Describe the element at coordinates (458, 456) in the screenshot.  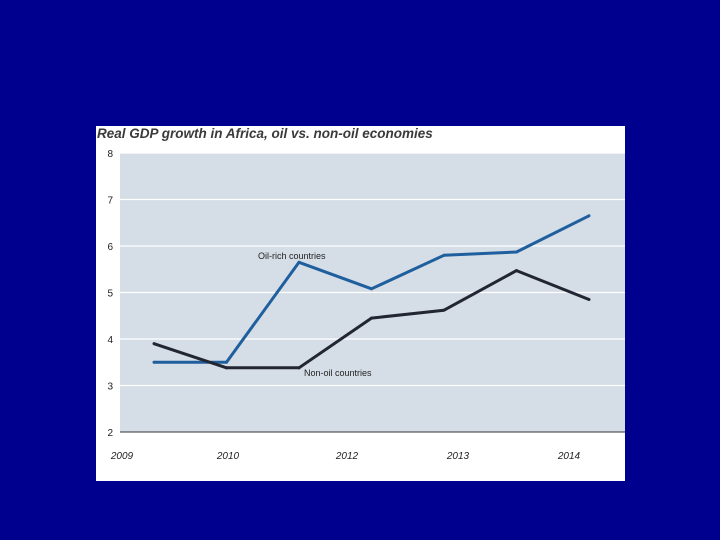
I see `x-tick-label: 2013` at that location.